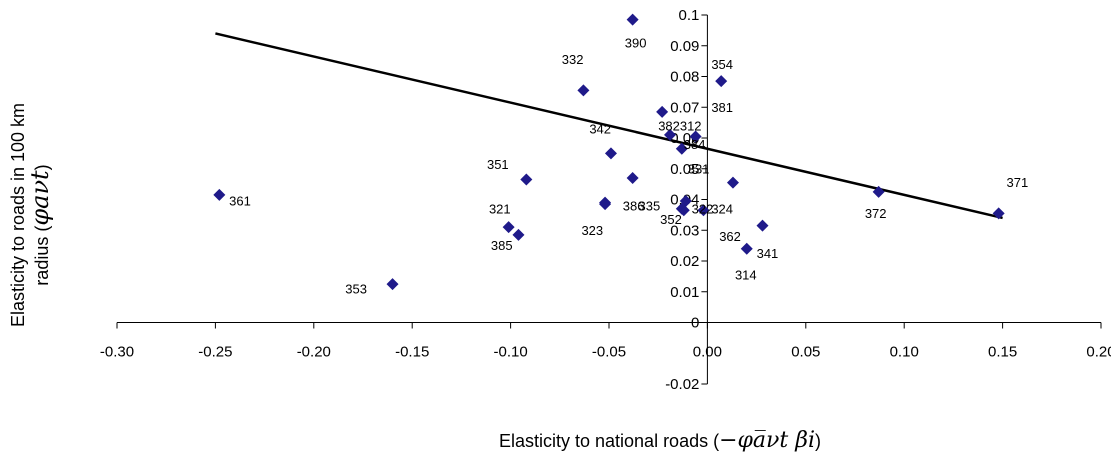 Image resolution: width=1111 pixels, height=464 pixels. Describe the element at coordinates (40, 198) in the screenshot. I see `y-axis-symbol: φaνt` at that location.